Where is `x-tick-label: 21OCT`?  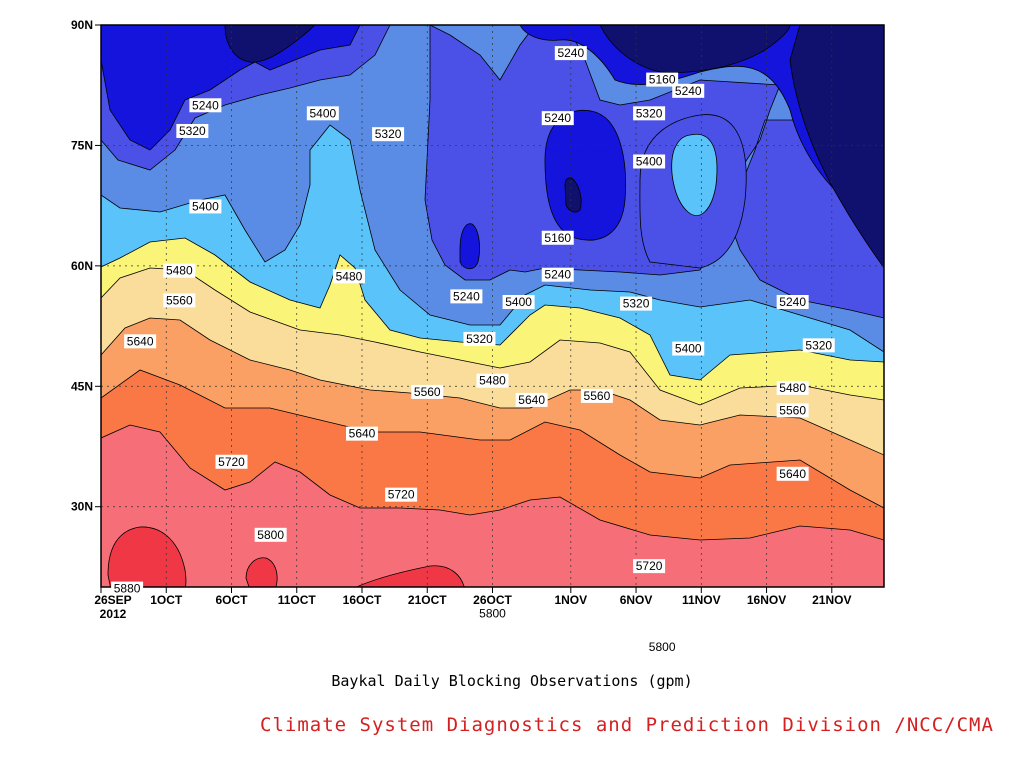
x-tick-label: 21OCT is located at coordinates (427, 600).